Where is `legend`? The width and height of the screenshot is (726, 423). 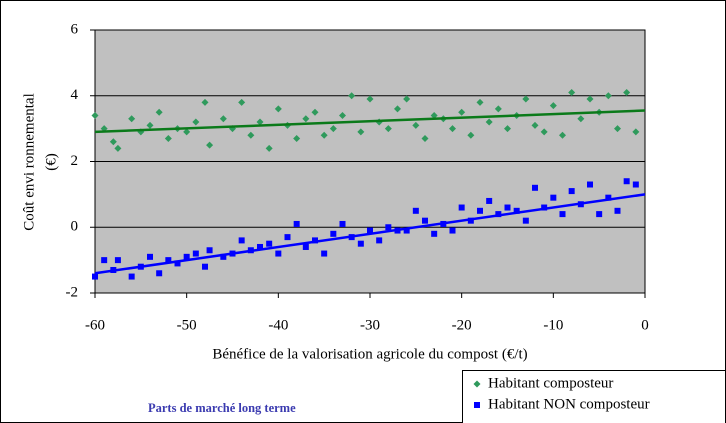 legend is located at coordinates (594, 396).